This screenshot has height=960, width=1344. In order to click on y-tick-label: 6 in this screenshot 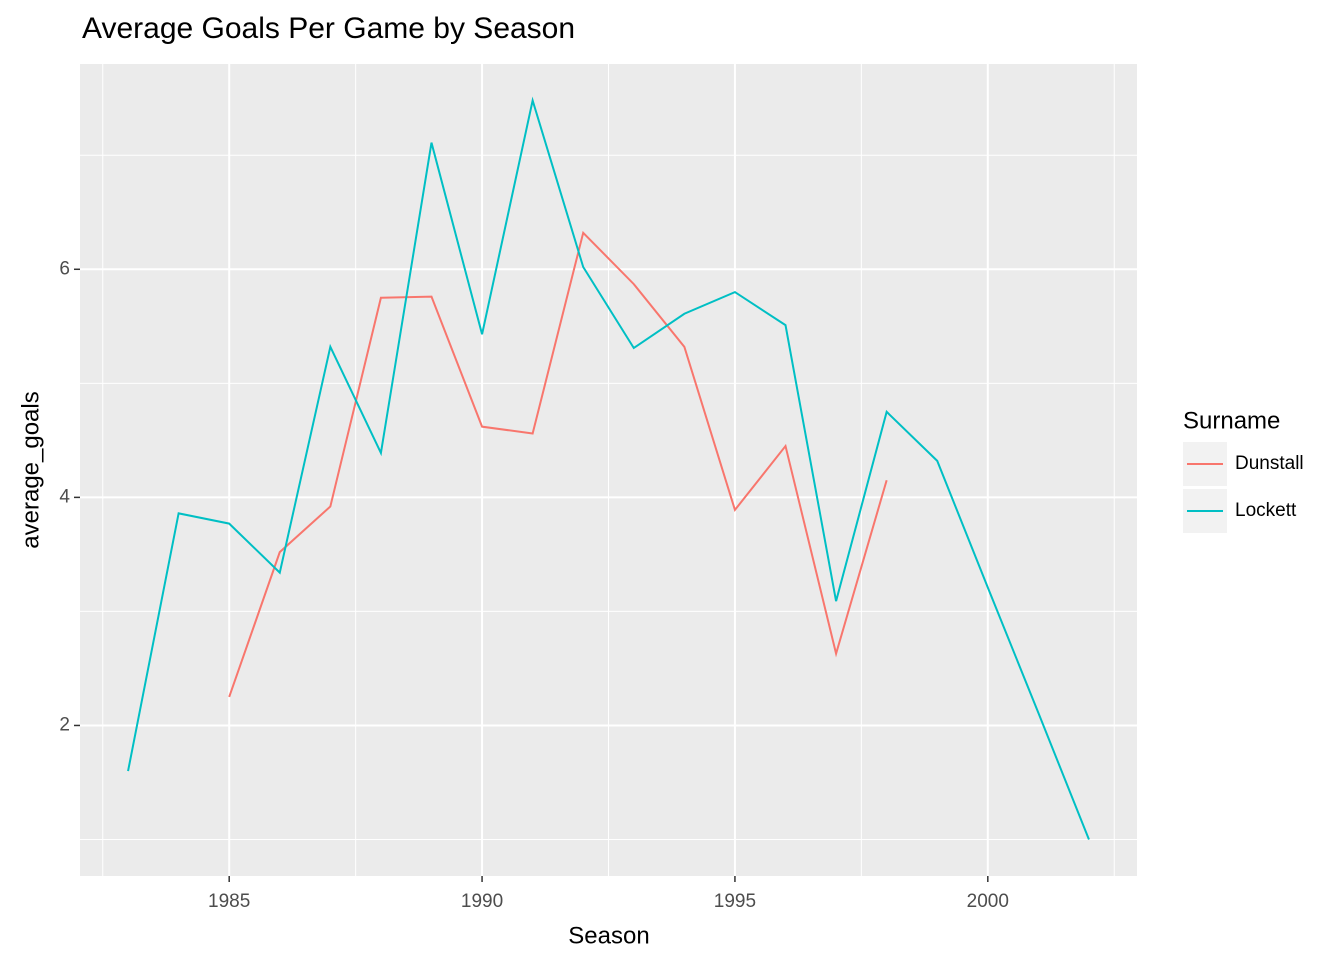, I will do `click(64, 268)`.